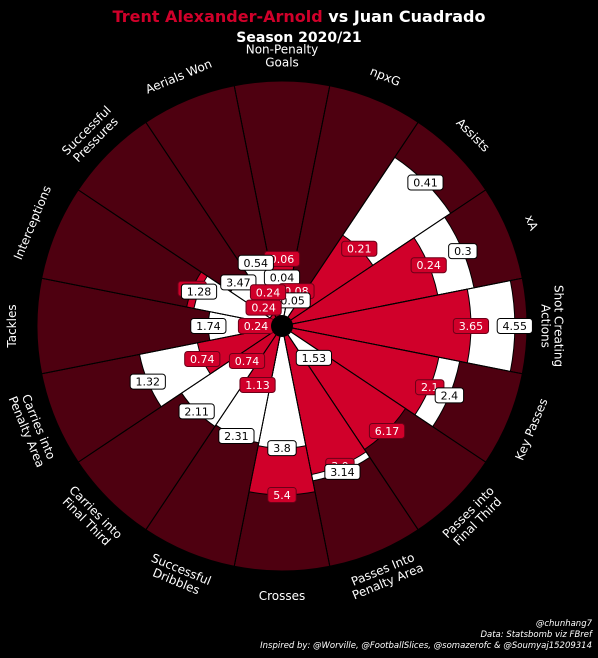 This screenshot has height=658, width=598. Describe the element at coordinates (282, 326) in the screenshot. I see `center-hub` at that location.